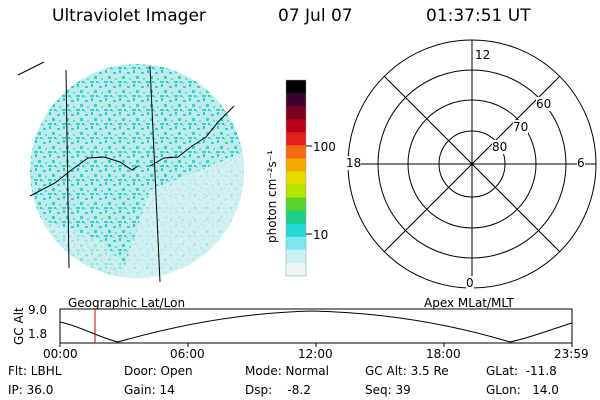 The image size is (600, 400). I want to click on timeline-left-label: Geographic Lat/Lon, so click(127, 303).